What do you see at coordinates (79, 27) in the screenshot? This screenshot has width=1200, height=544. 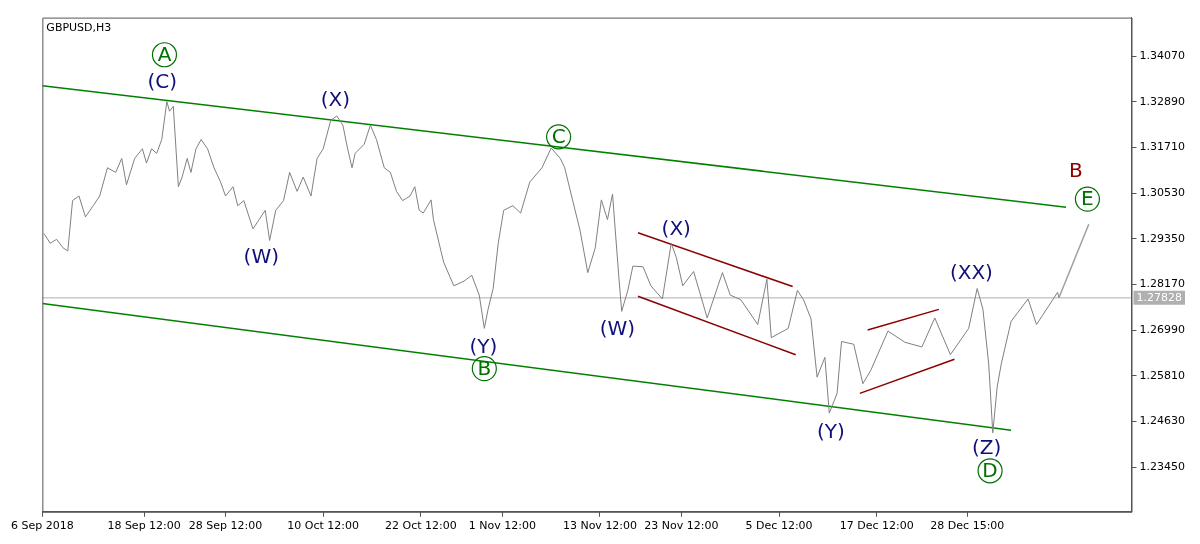 I see `chart-title: GBPUSD,H3` at bounding box center [79, 27].